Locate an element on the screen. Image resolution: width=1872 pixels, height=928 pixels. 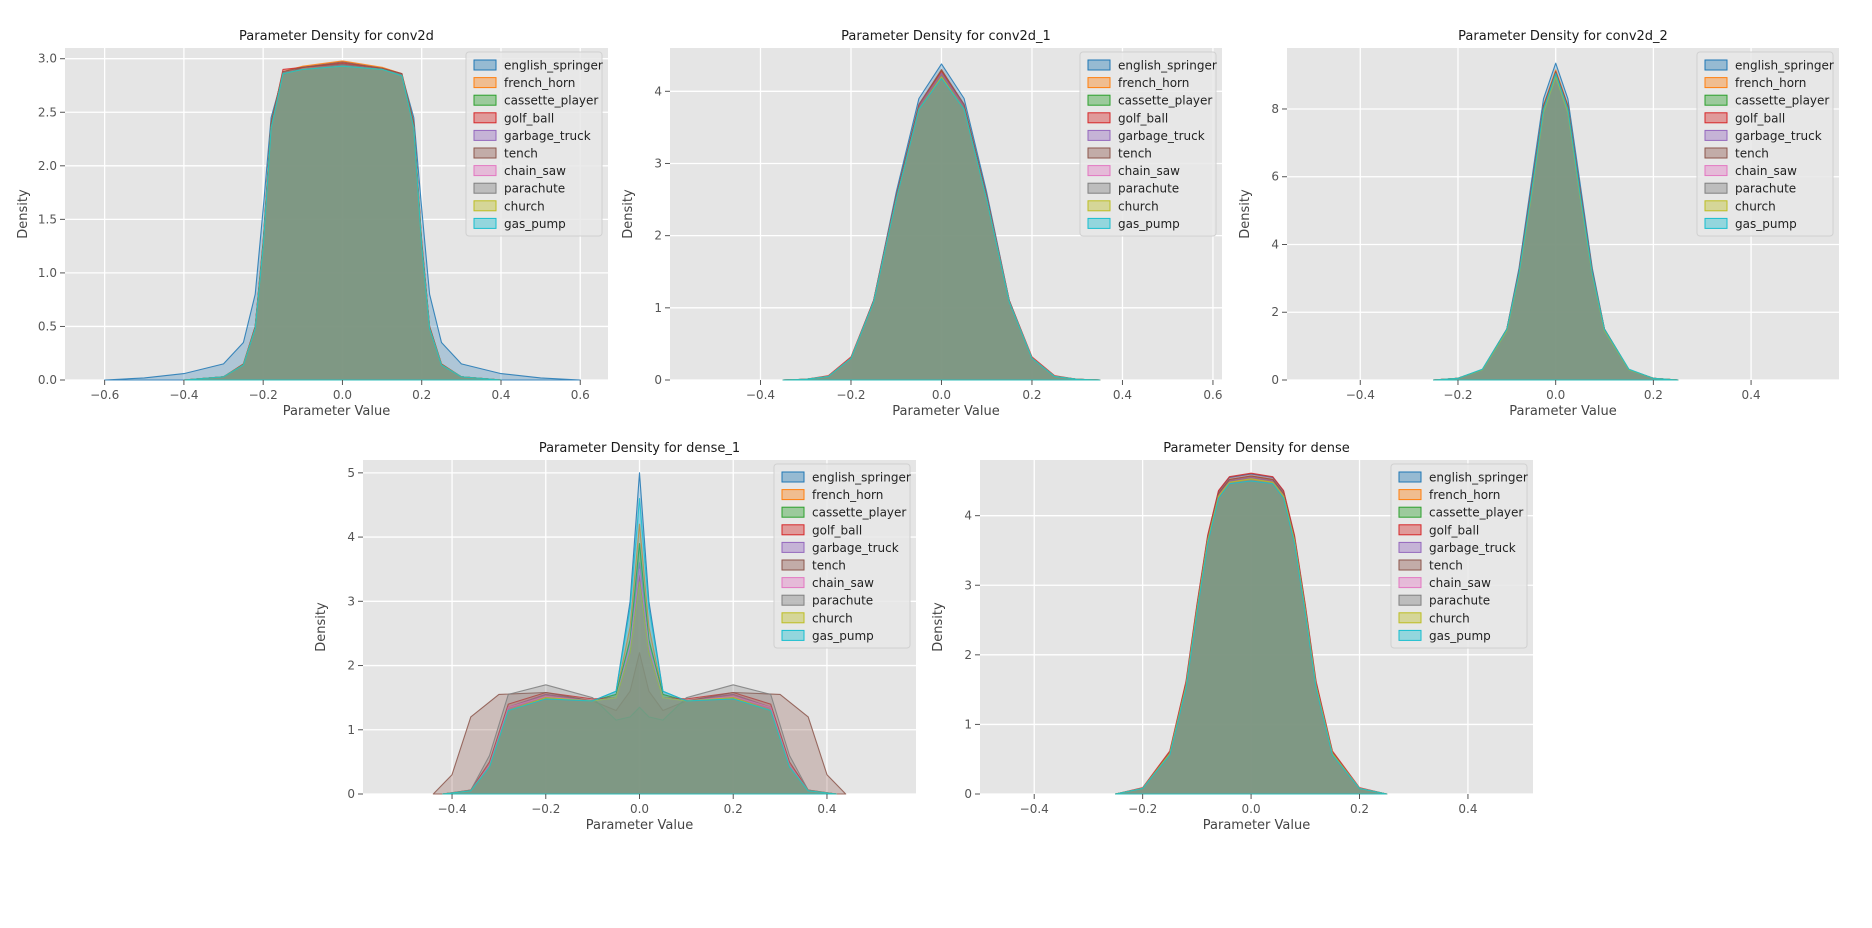
legend-box is located at coordinates (1459, 556).